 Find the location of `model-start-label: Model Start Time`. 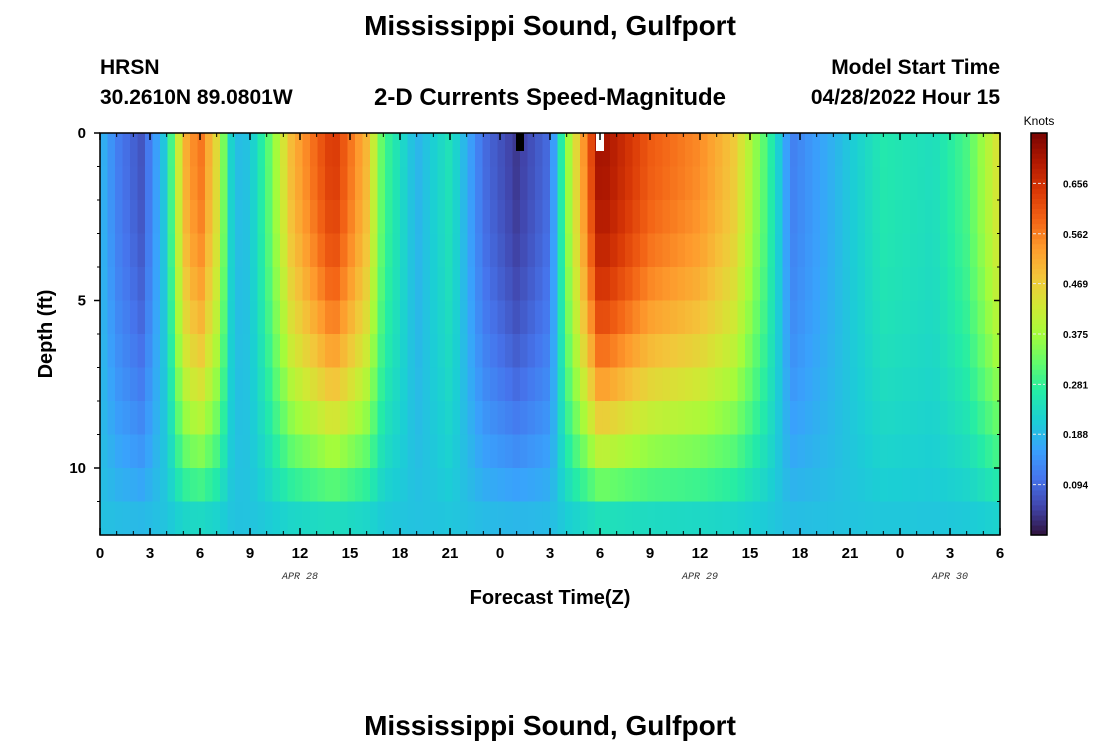

model-start-label: Model Start Time is located at coordinates (915, 67).